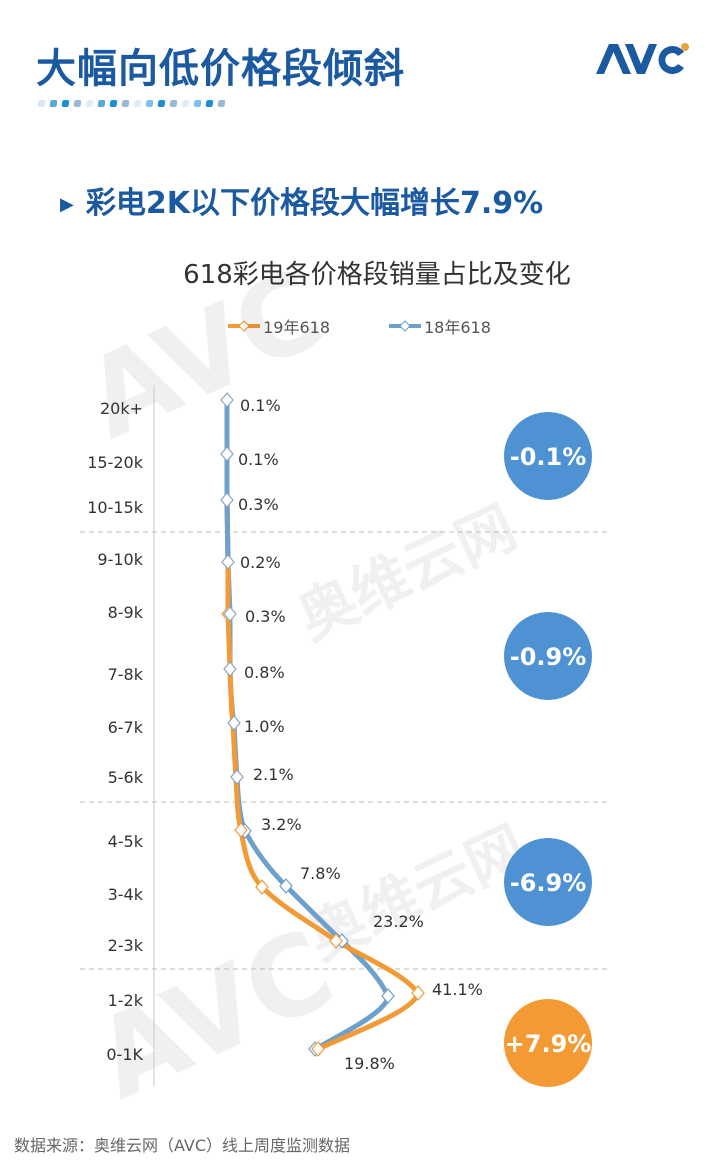  Describe the element at coordinates (126, 727) in the screenshot. I see `svg-text: 6-7k` at that location.